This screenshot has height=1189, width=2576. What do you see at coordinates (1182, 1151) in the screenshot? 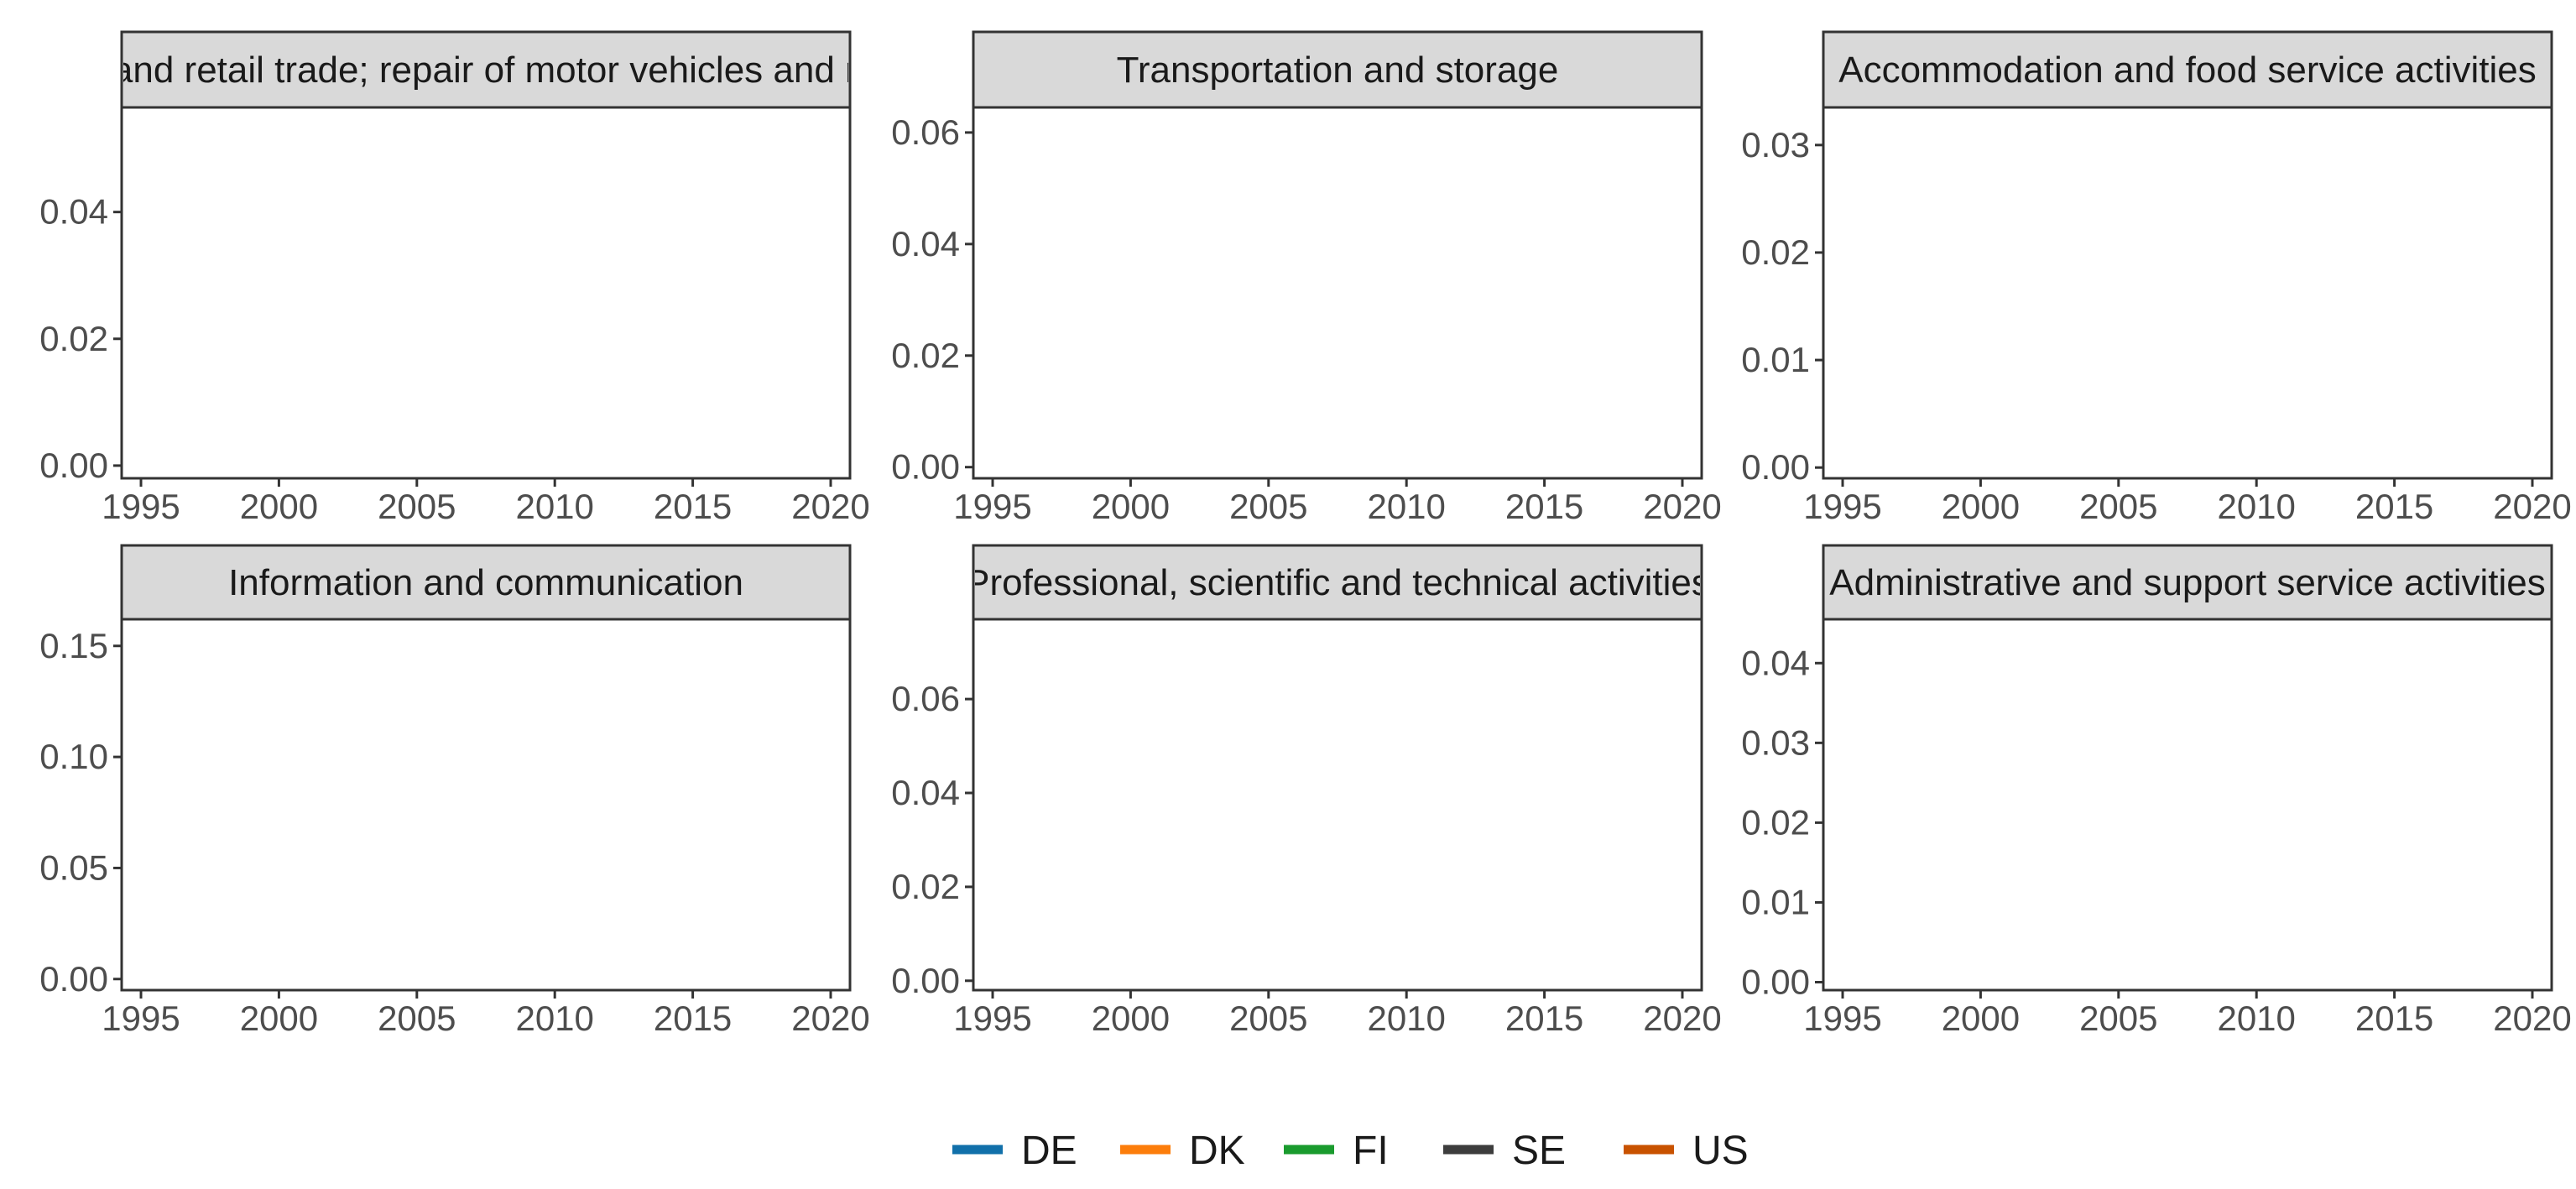
I see `legend-item-dk: DK` at bounding box center [1182, 1151].